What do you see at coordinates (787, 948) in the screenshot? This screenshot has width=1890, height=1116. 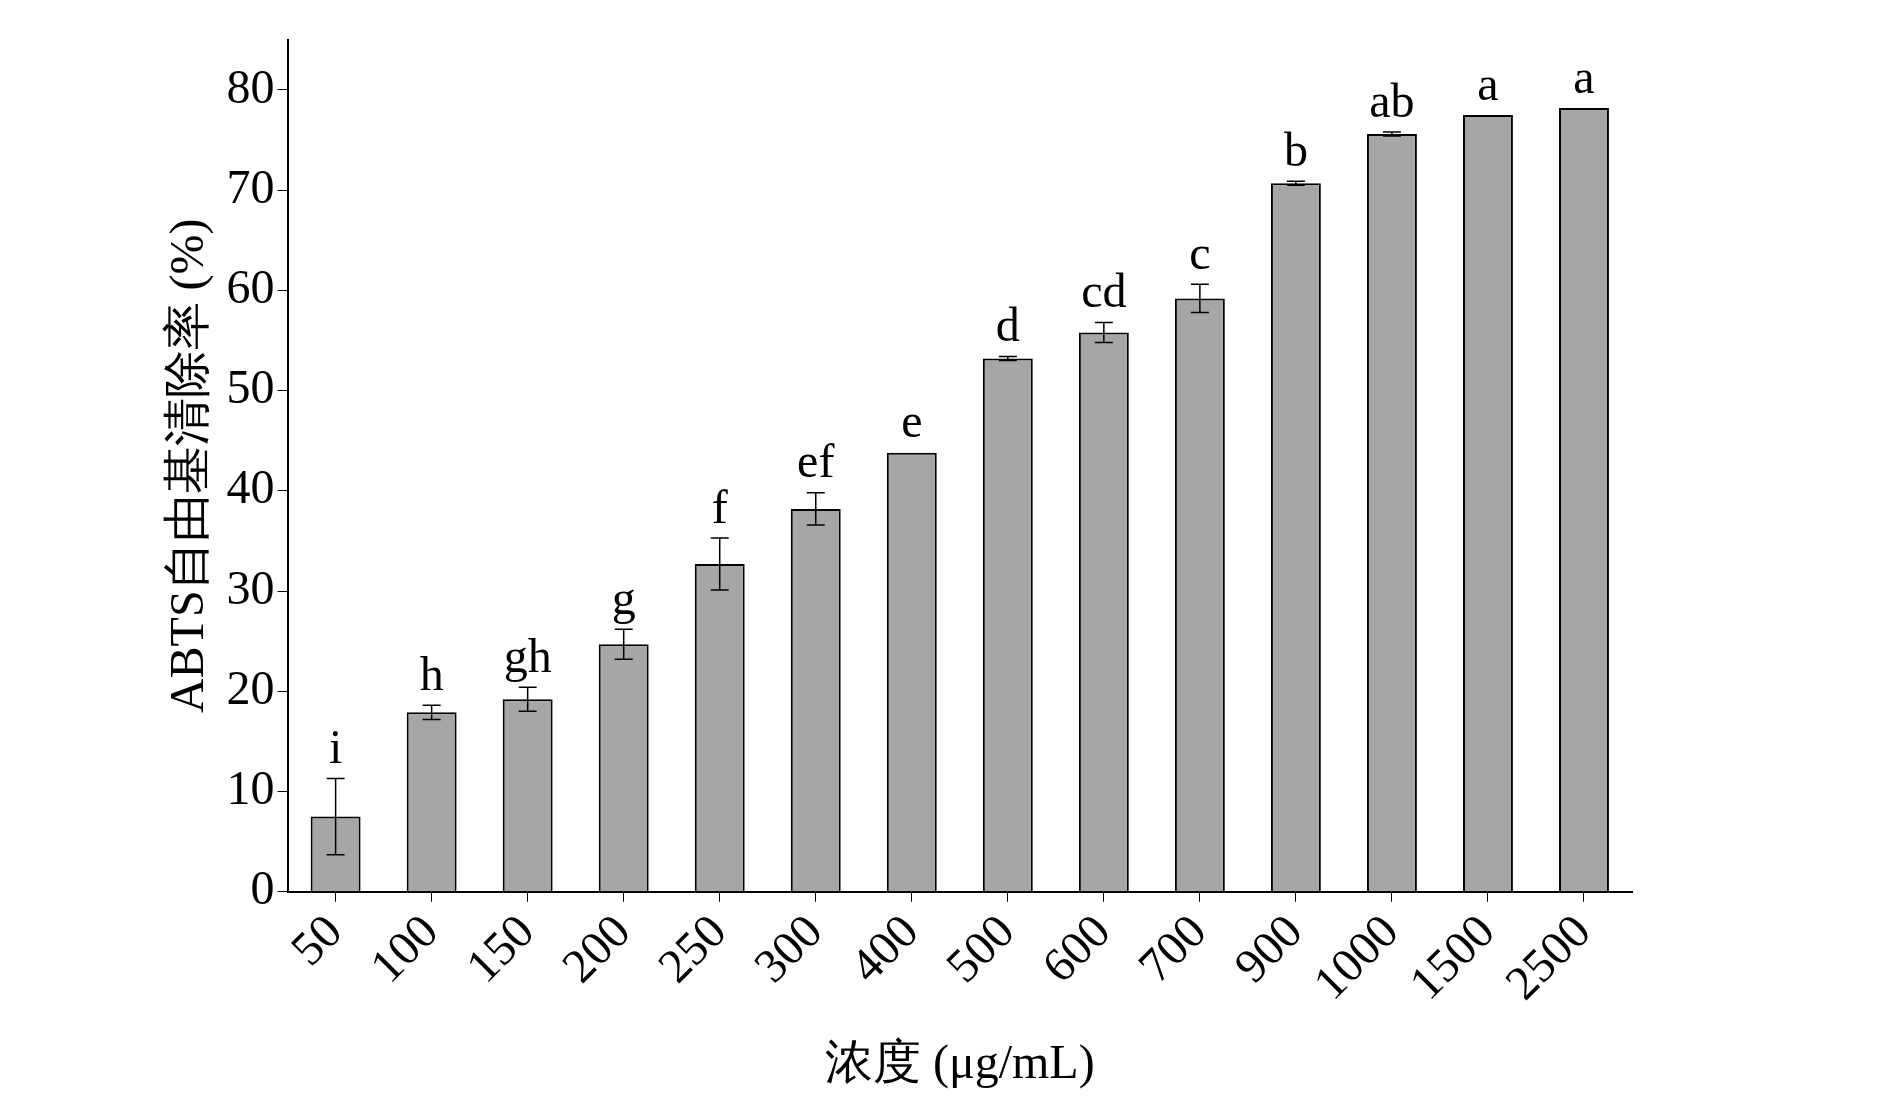 I see `x-tick-label: 300` at bounding box center [787, 948].